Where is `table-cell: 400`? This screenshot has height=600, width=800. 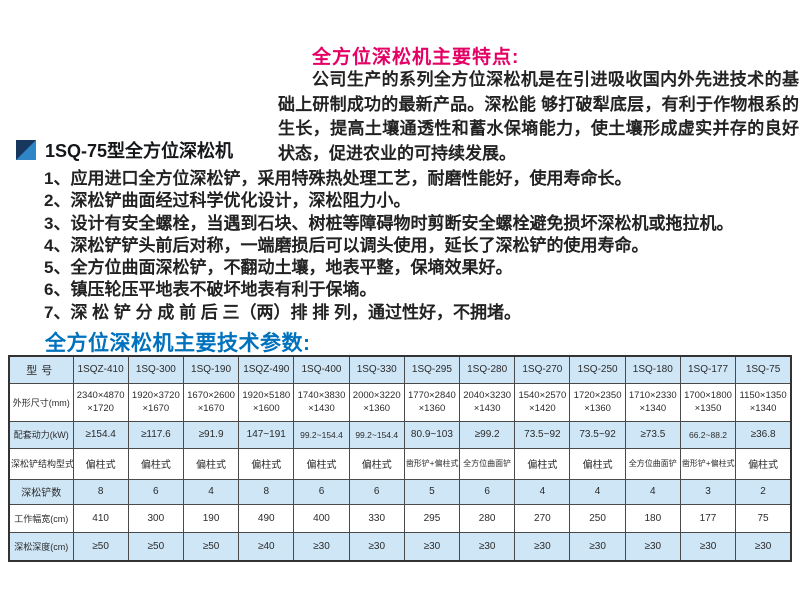 table-cell: 400 is located at coordinates (321, 518).